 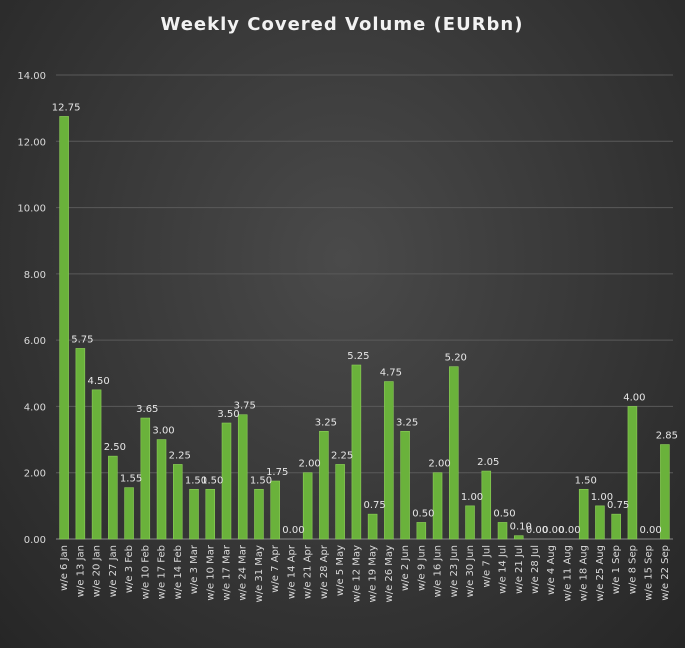 What do you see at coordinates (632, 569) in the screenshot?
I see `x-tick-label: w/e 8 Sep` at bounding box center [632, 569].